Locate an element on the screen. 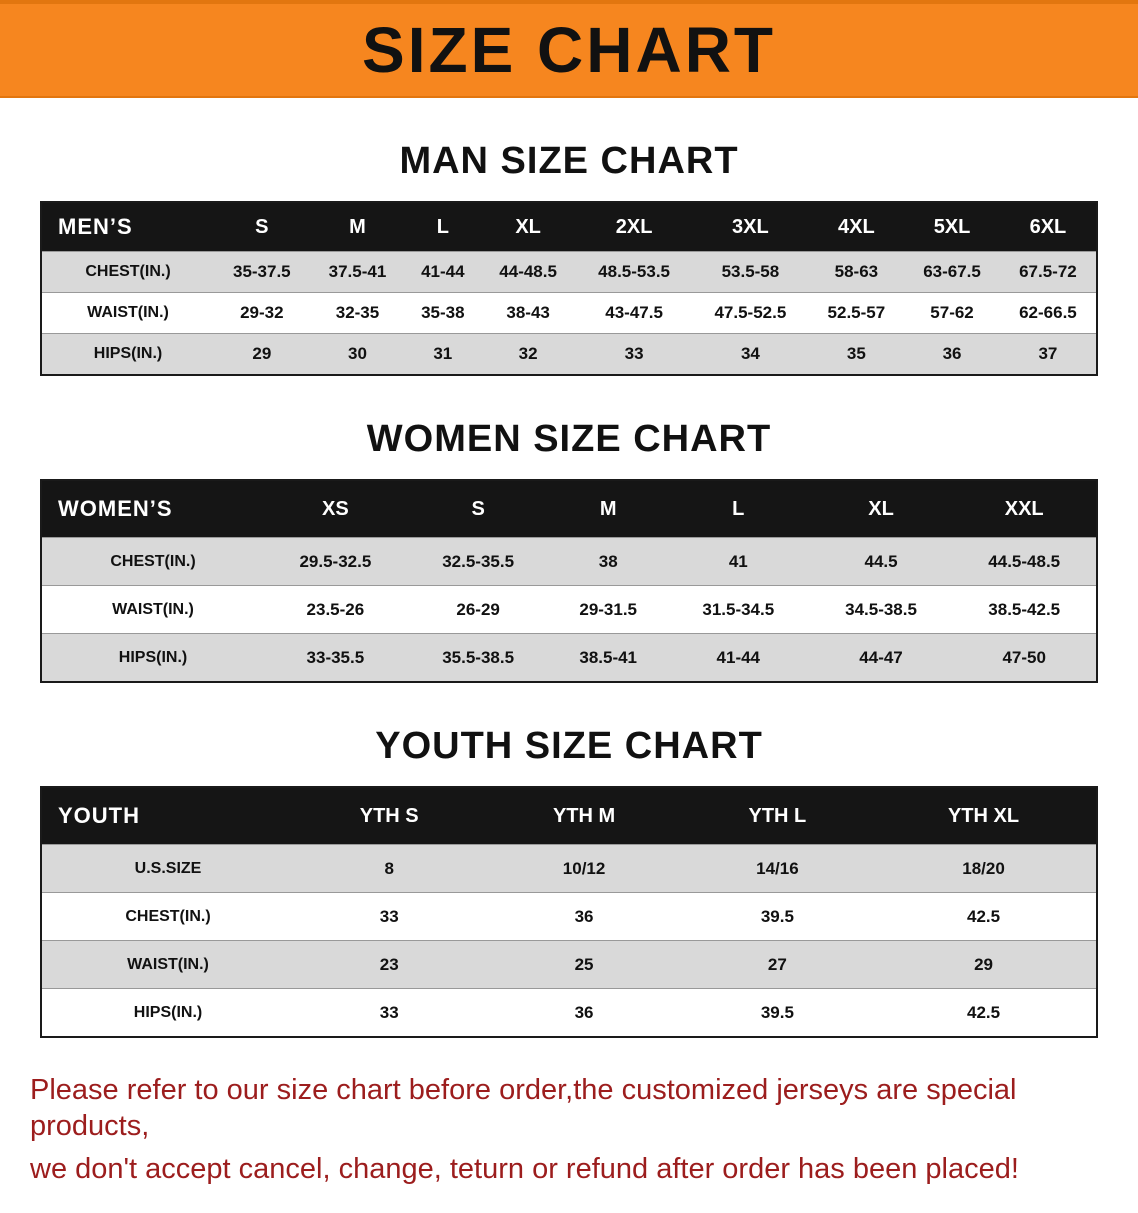  banner: SIZE CHART is located at coordinates (569, 49).